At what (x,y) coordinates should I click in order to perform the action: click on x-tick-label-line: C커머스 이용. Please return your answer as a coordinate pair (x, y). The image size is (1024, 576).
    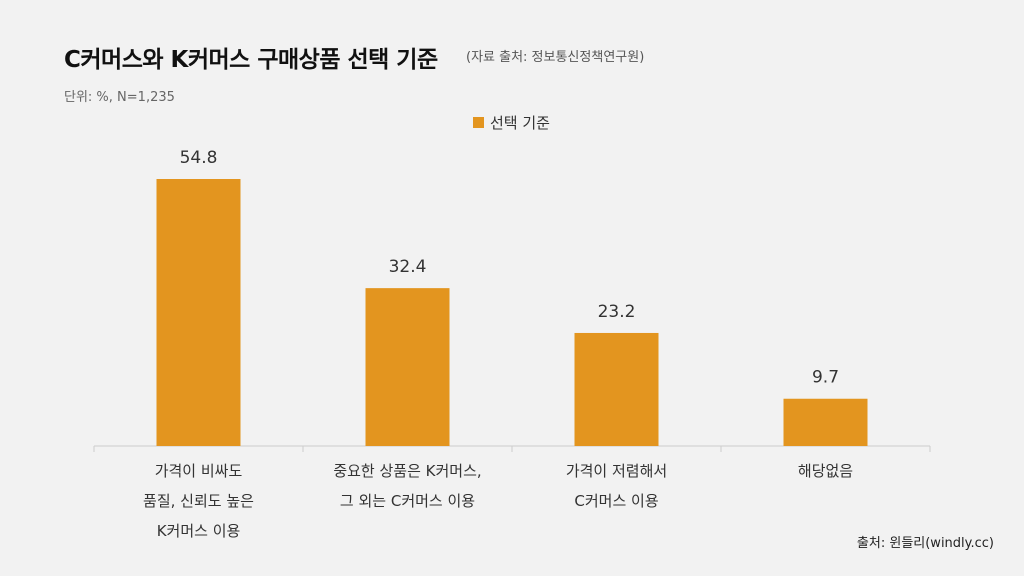
    Looking at the image, I should click on (616, 501).